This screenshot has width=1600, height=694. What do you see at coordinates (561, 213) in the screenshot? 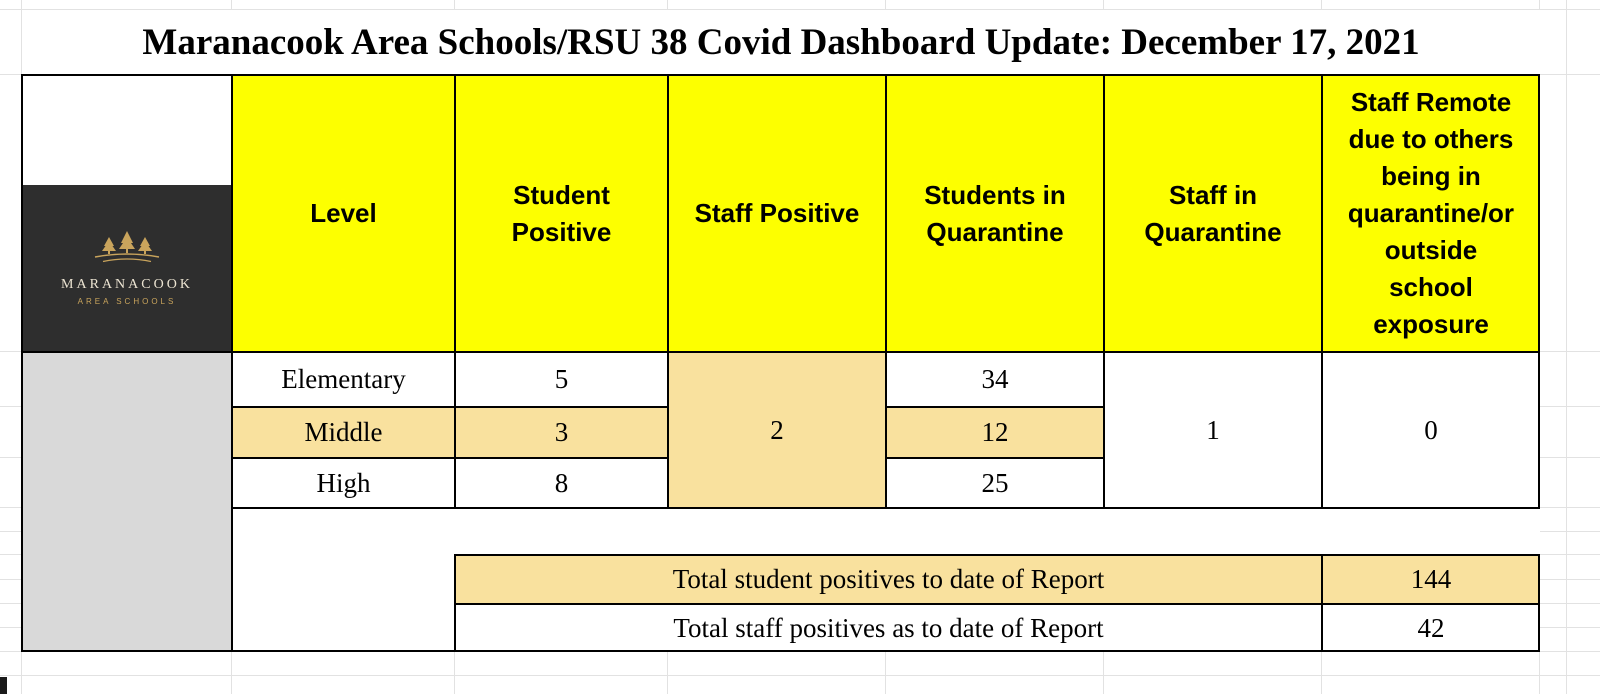
I see `header-cell-student-positive: Student Positive` at bounding box center [561, 213].